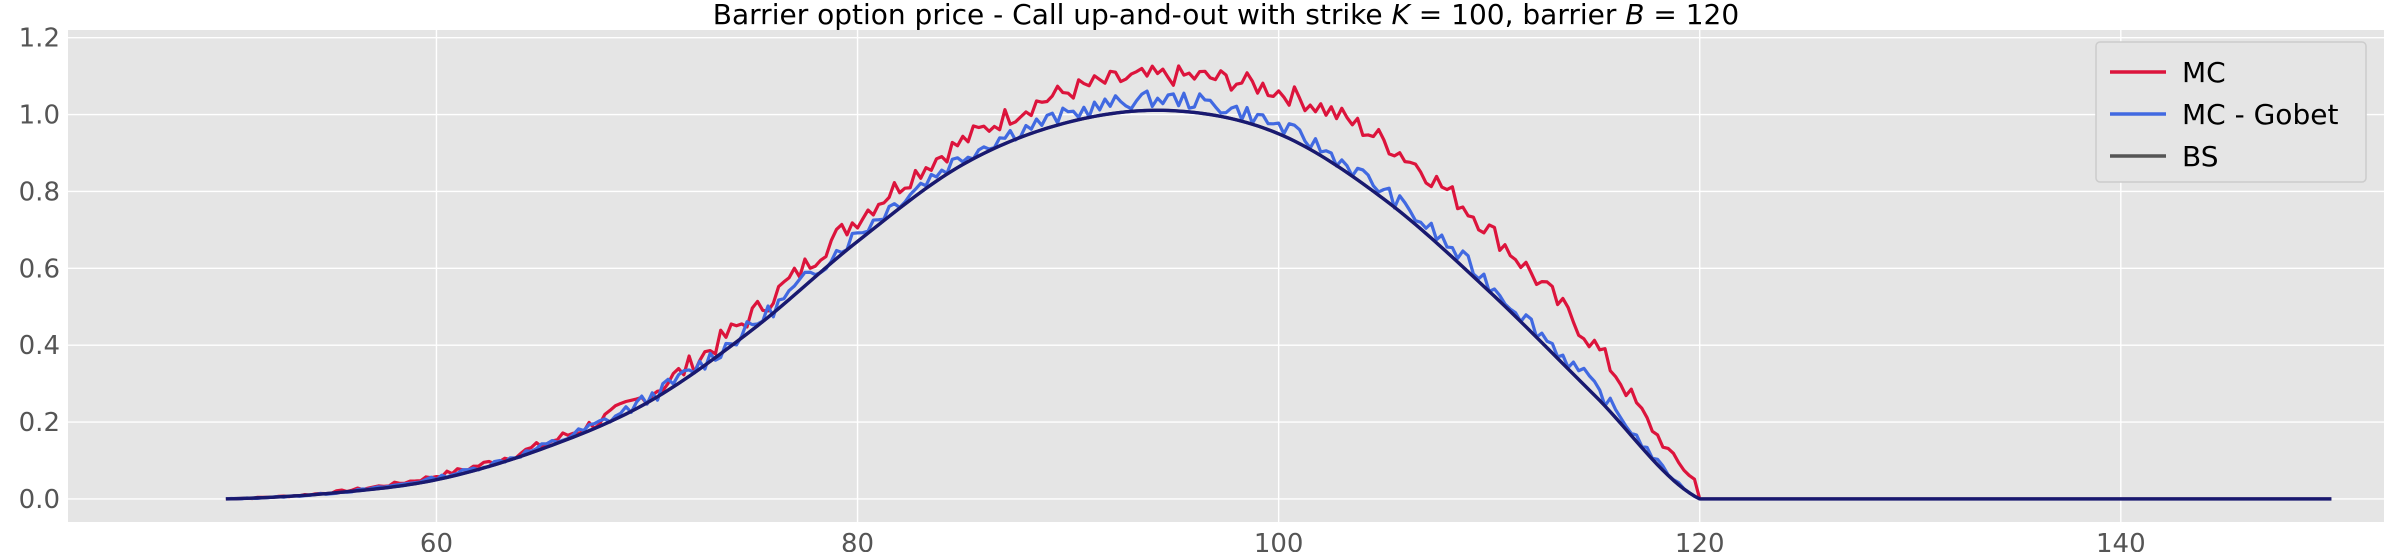 This screenshot has height=552, width=2399. I want to click on legend-label: BS, so click(2200, 156).